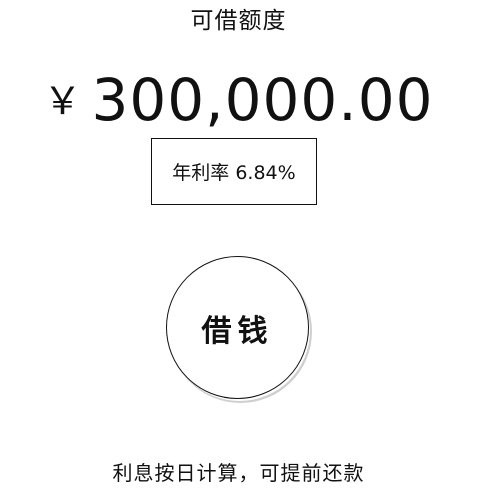  What do you see at coordinates (62, 101) in the screenshot?
I see `currency-symbol: ￥` at bounding box center [62, 101].